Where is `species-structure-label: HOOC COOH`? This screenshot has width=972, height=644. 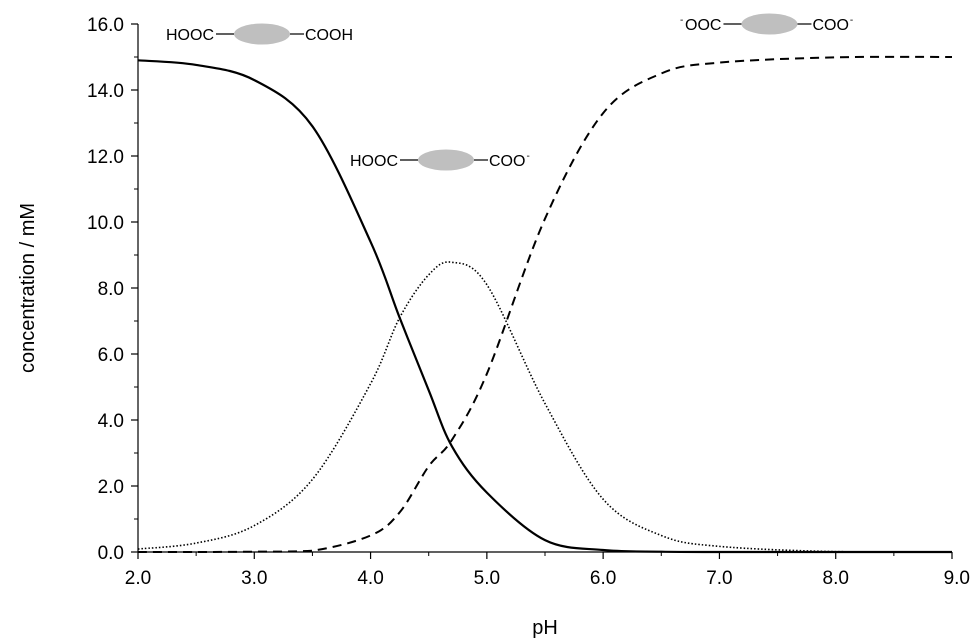
species-structure-label: HOOC COOH is located at coordinates (259, 34).